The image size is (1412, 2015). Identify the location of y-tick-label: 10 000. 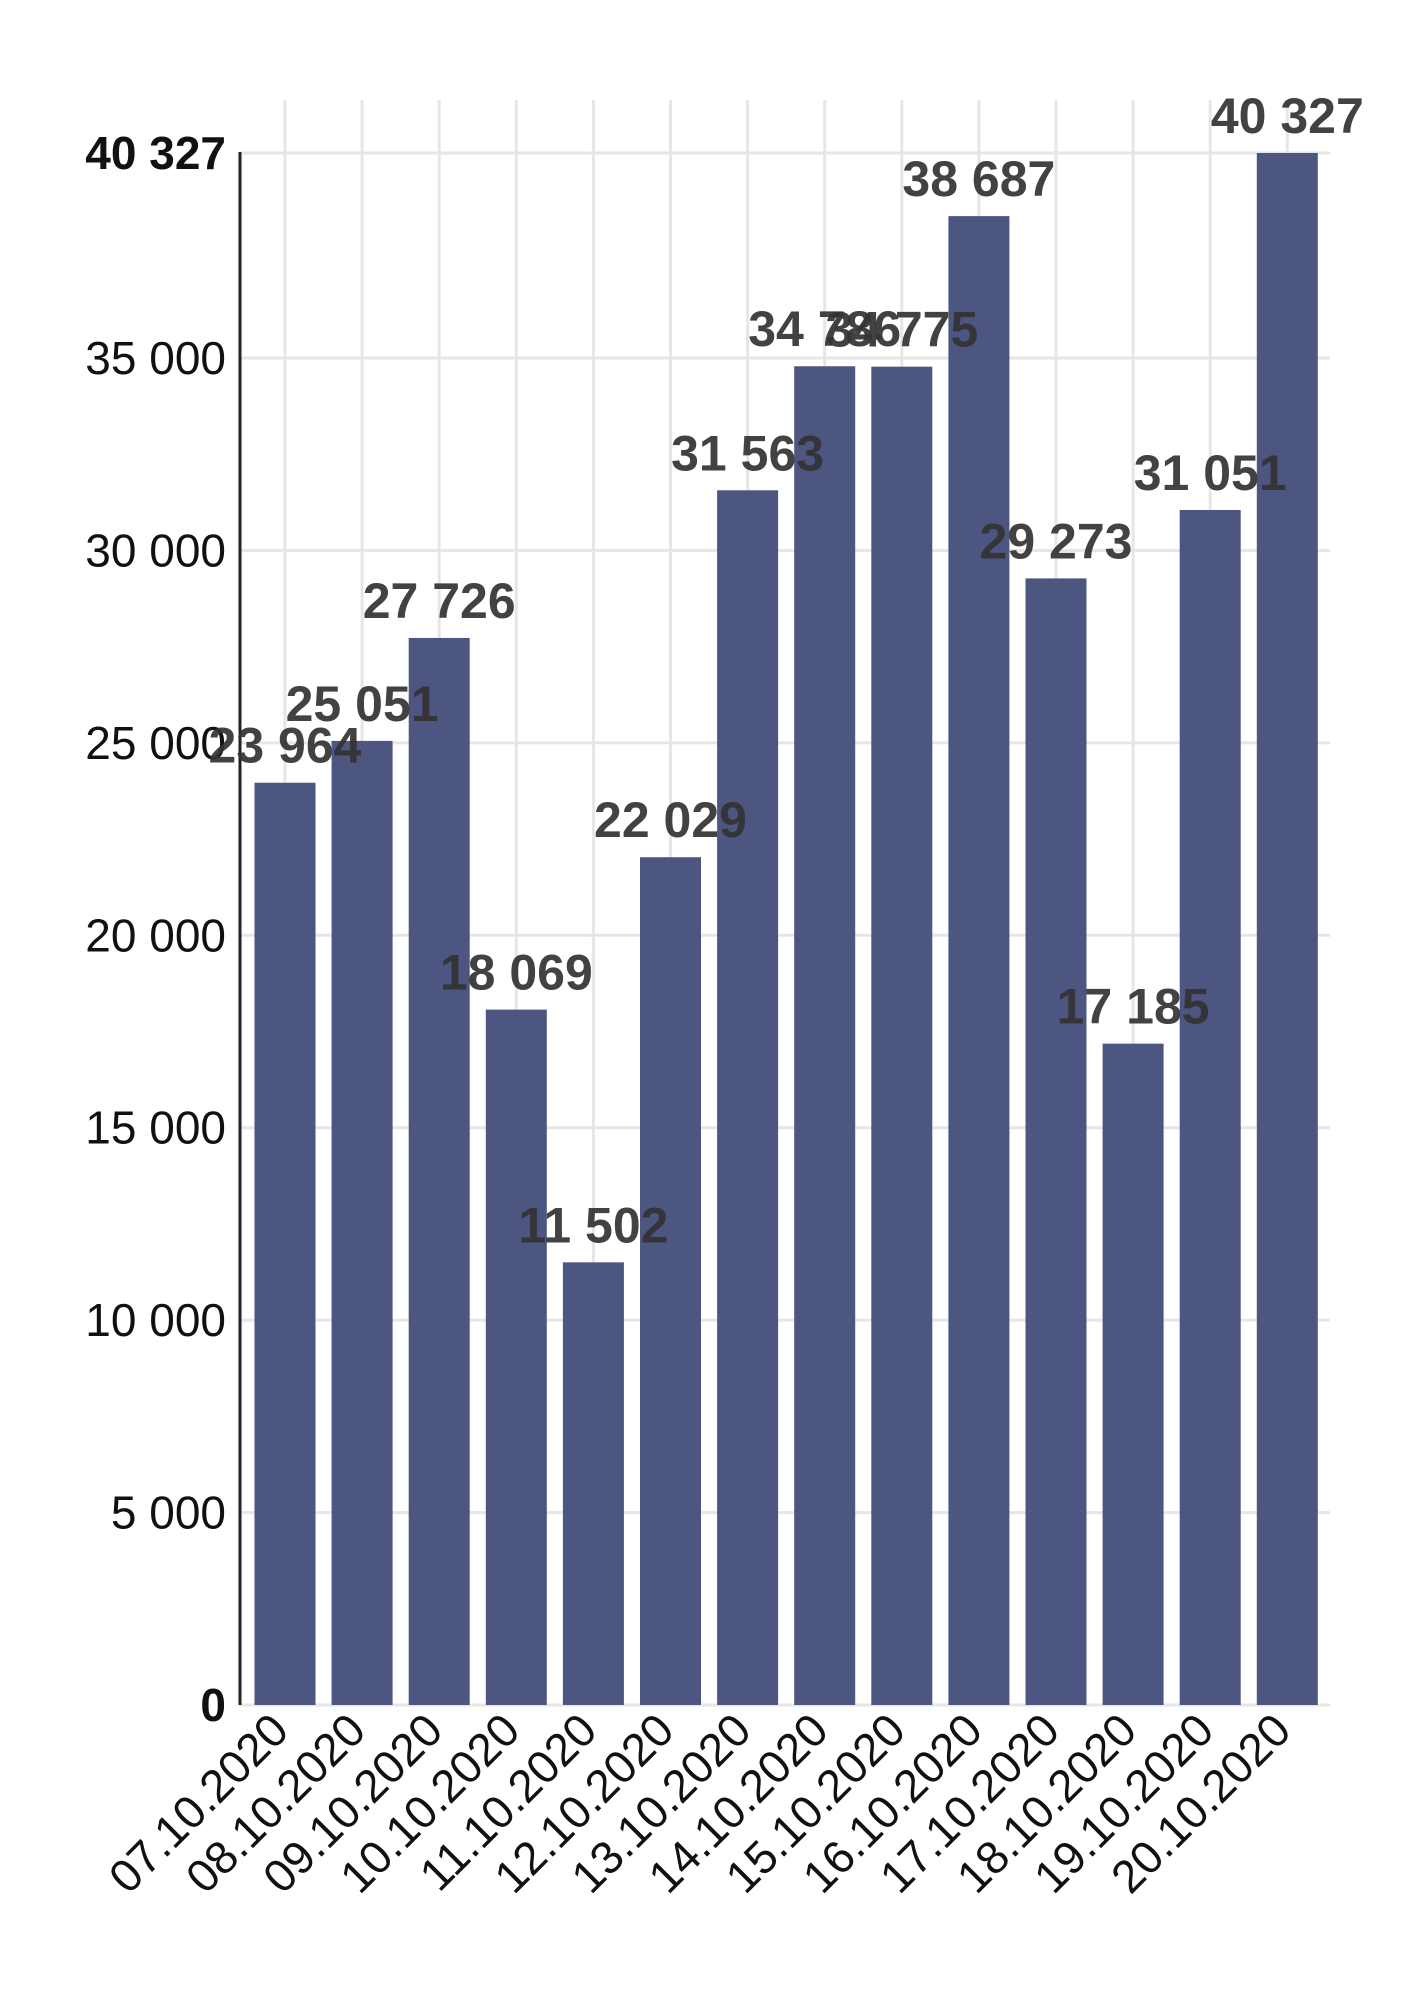
(155, 1320).